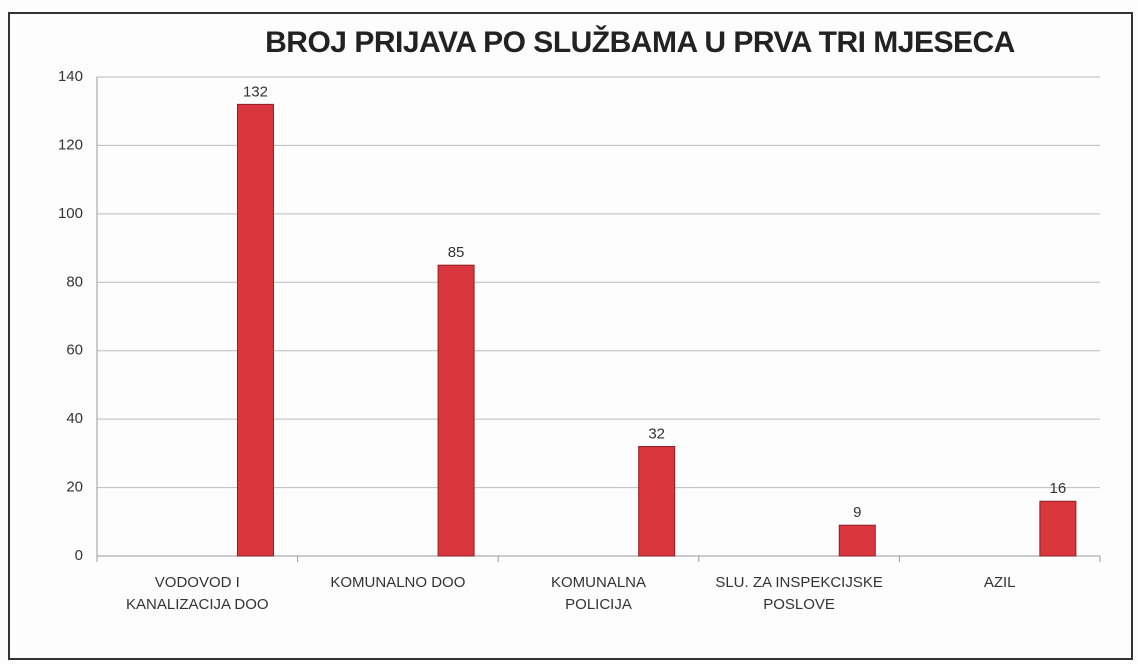 This screenshot has width=1138, height=664. Describe the element at coordinates (656, 433) in the screenshot. I see `data-label: 32` at that location.